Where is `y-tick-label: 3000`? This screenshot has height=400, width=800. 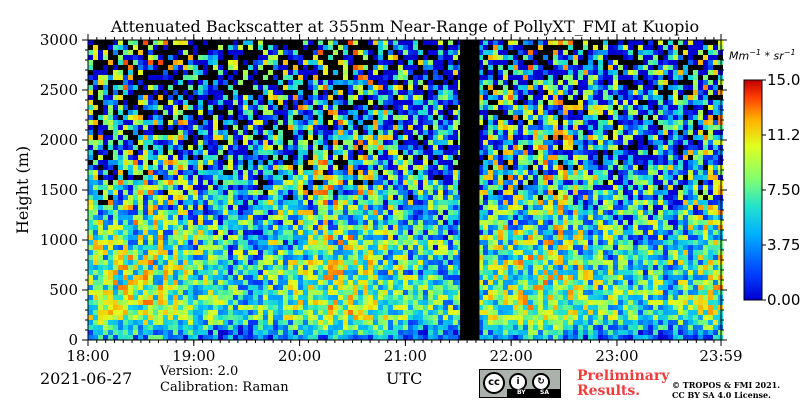
y-tick-label: 3000 is located at coordinates (59, 40).